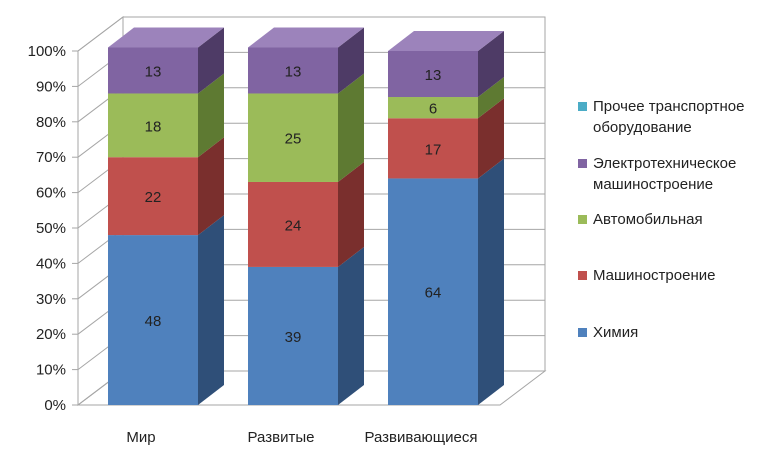 The height and width of the screenshot is (467, 774). Describe the element at coordinates (669, 117) in the screenshot. I see `legend-label: Прочее транспортное оборудование` at that location.